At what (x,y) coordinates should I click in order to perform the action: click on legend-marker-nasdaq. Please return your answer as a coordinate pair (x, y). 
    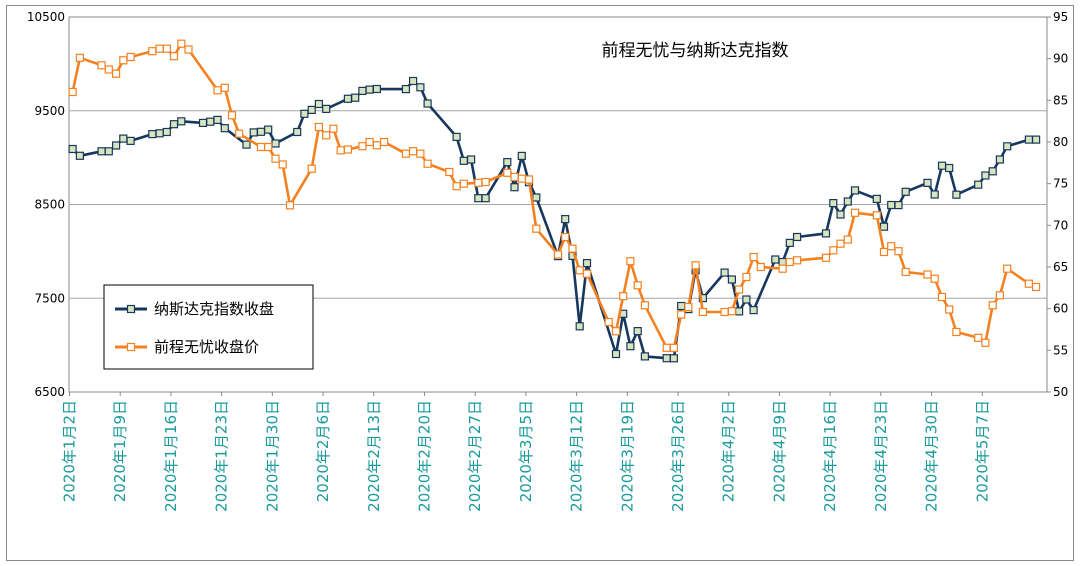
    Looking at the image, I should click on (131, 309).